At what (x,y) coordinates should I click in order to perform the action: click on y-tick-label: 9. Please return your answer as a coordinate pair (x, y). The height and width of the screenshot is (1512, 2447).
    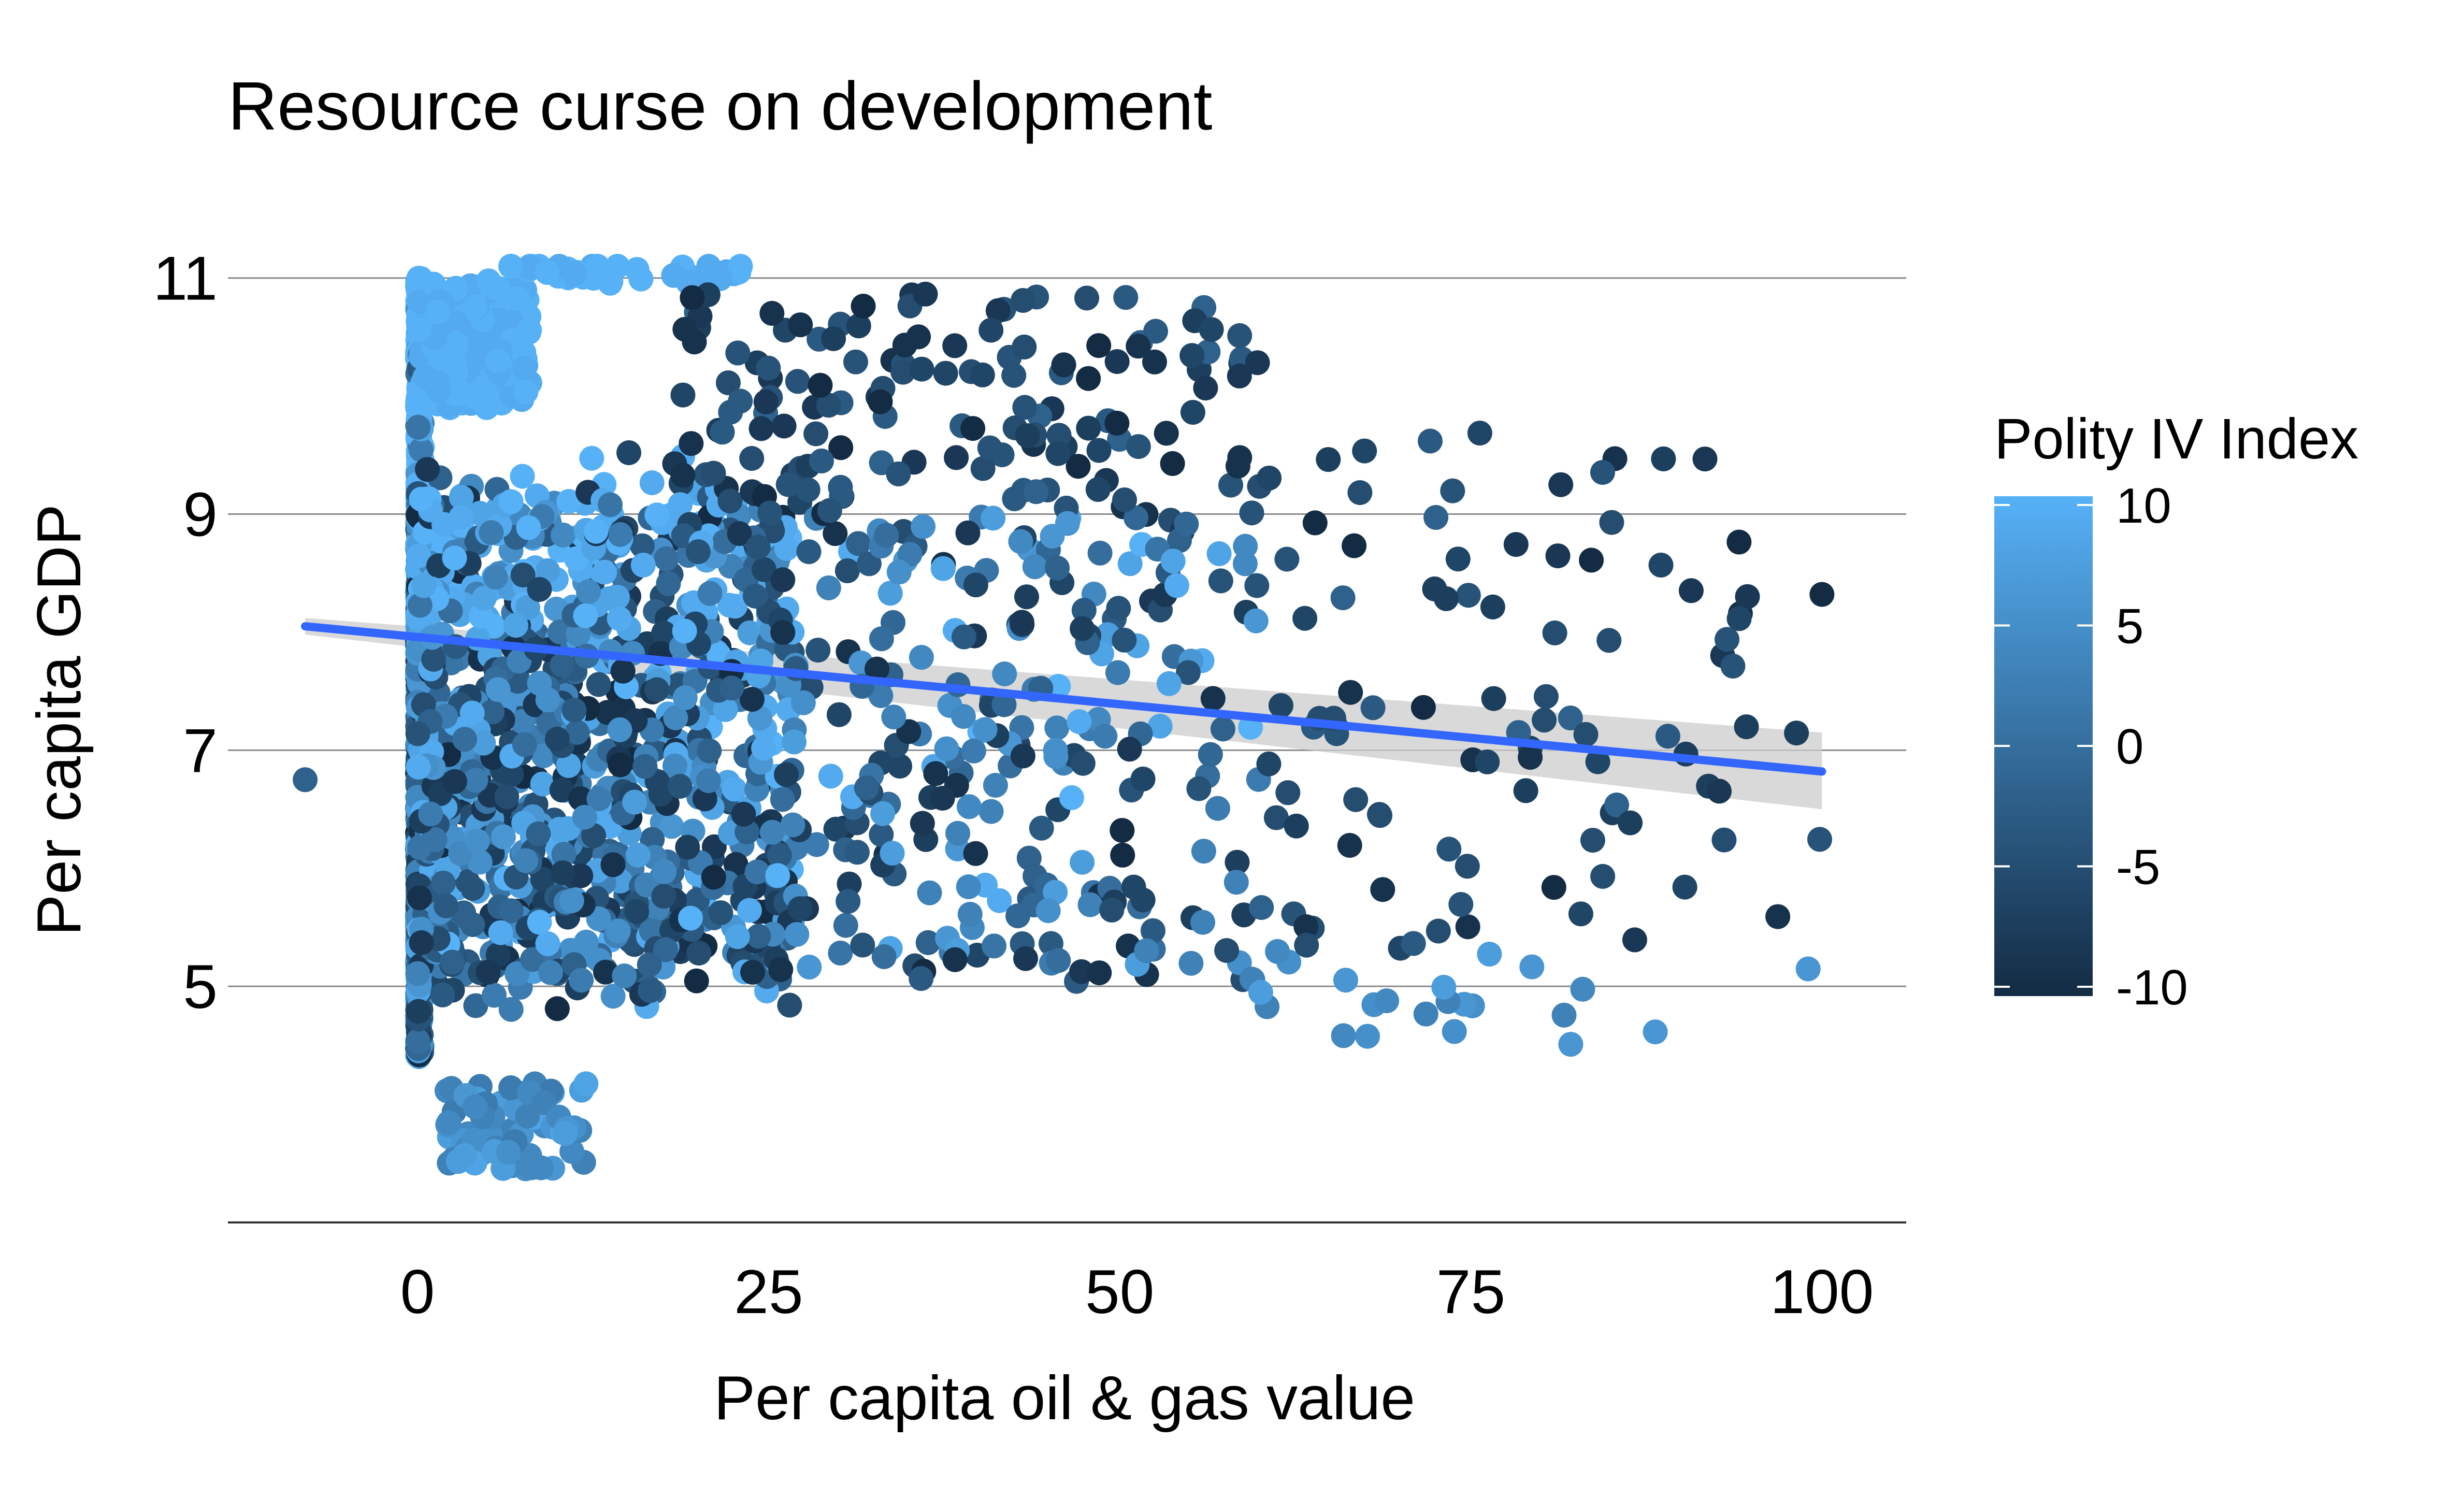
    Looking at the image, I should click on (200, 515).